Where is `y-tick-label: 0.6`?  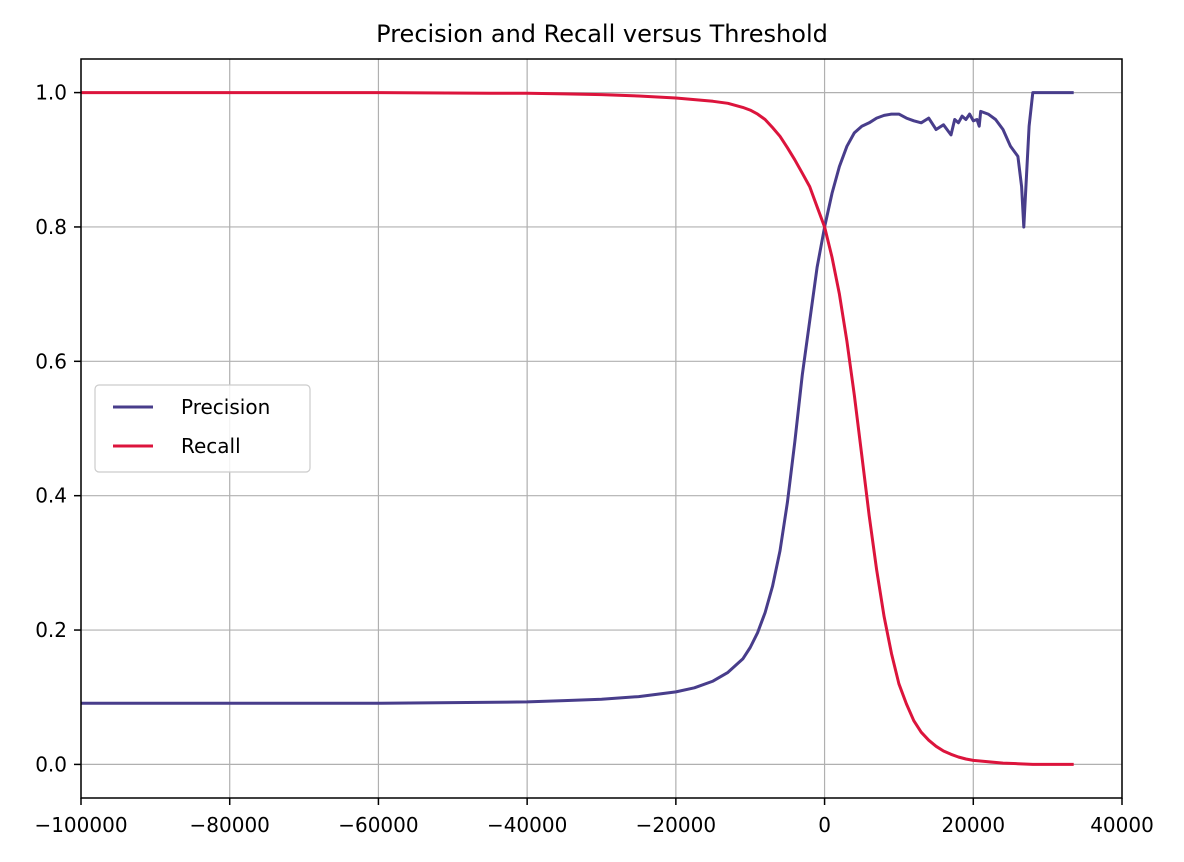
y-tick-label: 0.6 is located at coordinates (51, 361).